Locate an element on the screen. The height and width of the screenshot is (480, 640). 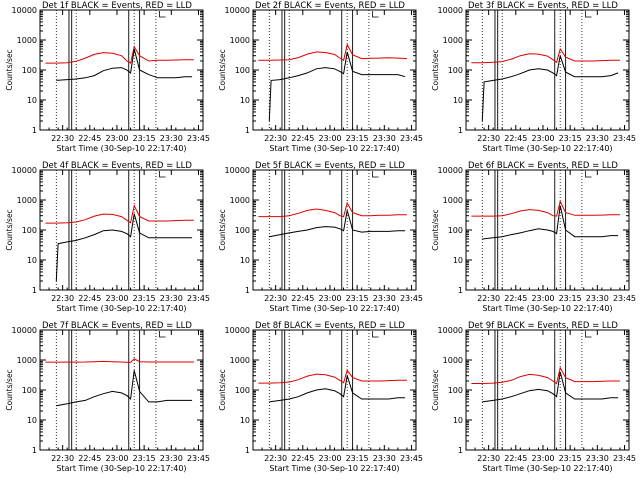
panel-title: Det 3f BLACK = Events, RED = LLD is located at coordinates (543, 6).